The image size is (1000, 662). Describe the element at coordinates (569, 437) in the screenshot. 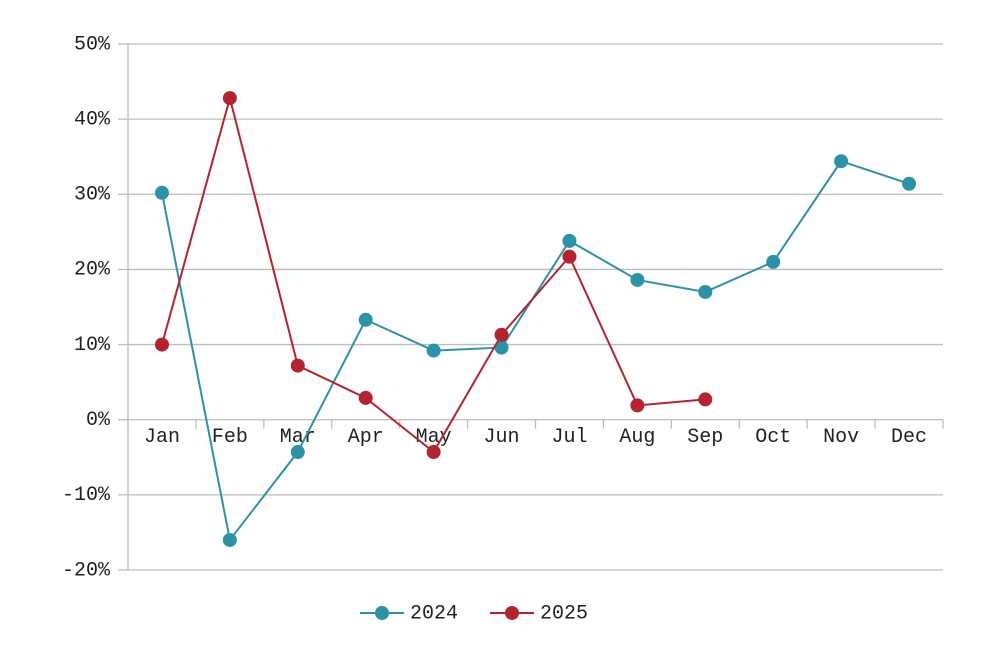

I see `x-tick-label: Jul` at that location.